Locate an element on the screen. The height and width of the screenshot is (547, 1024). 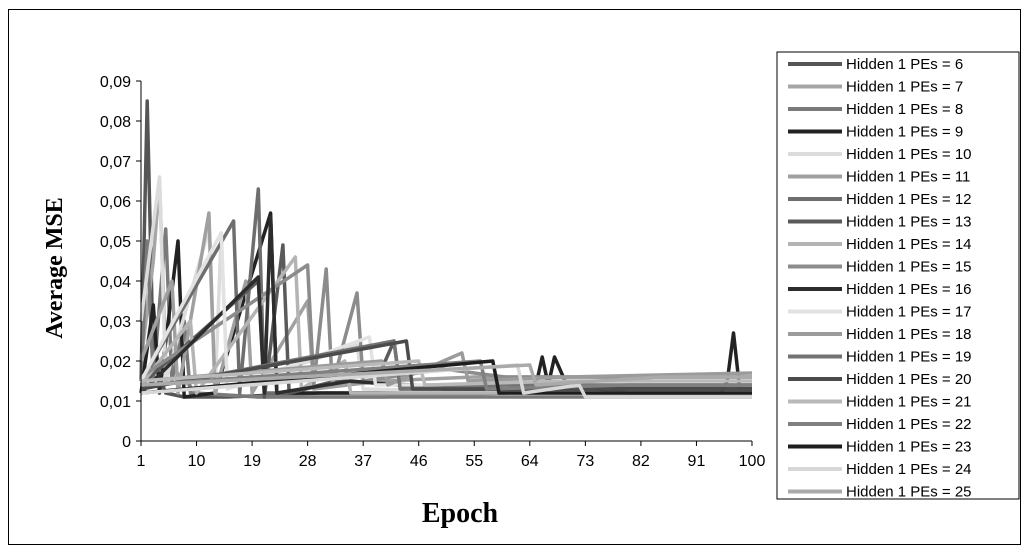
y-tick-label: 0,09 is located at coordinates (115, 82).